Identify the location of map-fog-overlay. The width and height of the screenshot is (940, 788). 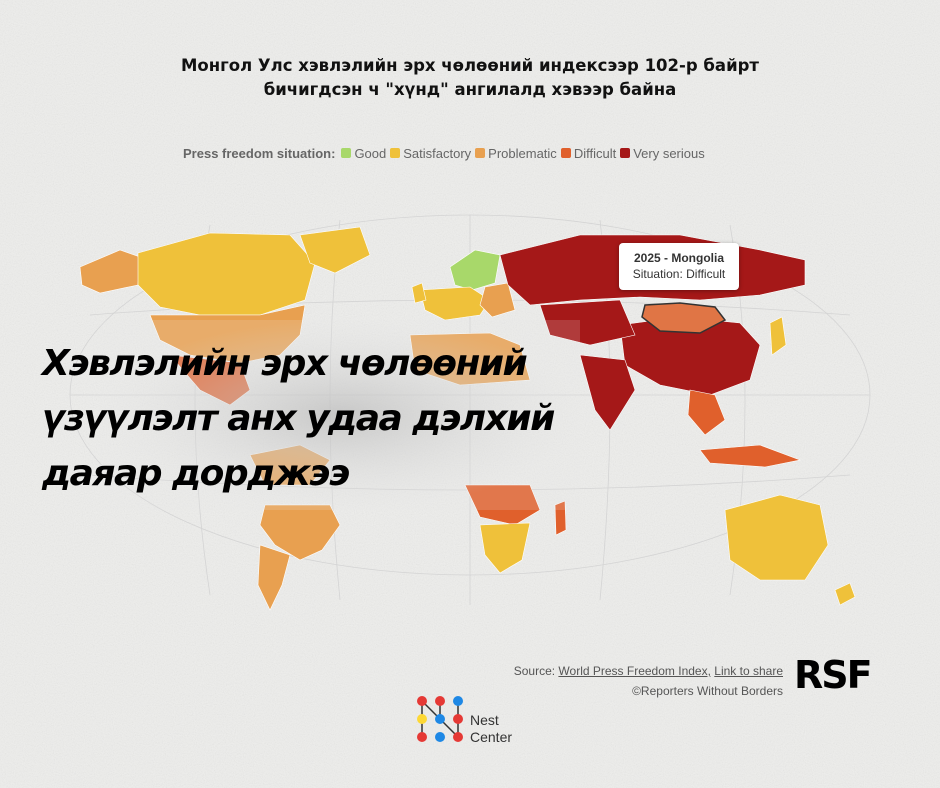
(340, 415).